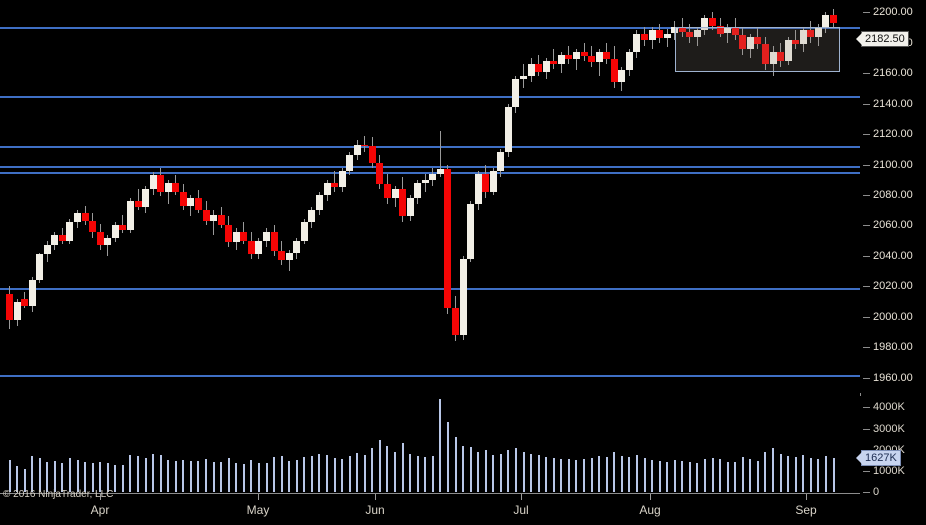 This screenshot has height=525, width=926. What do you see at coordinates (430, 173) in the screenshot?
I see `hline-support-2095` at bounding box center [430, 173].